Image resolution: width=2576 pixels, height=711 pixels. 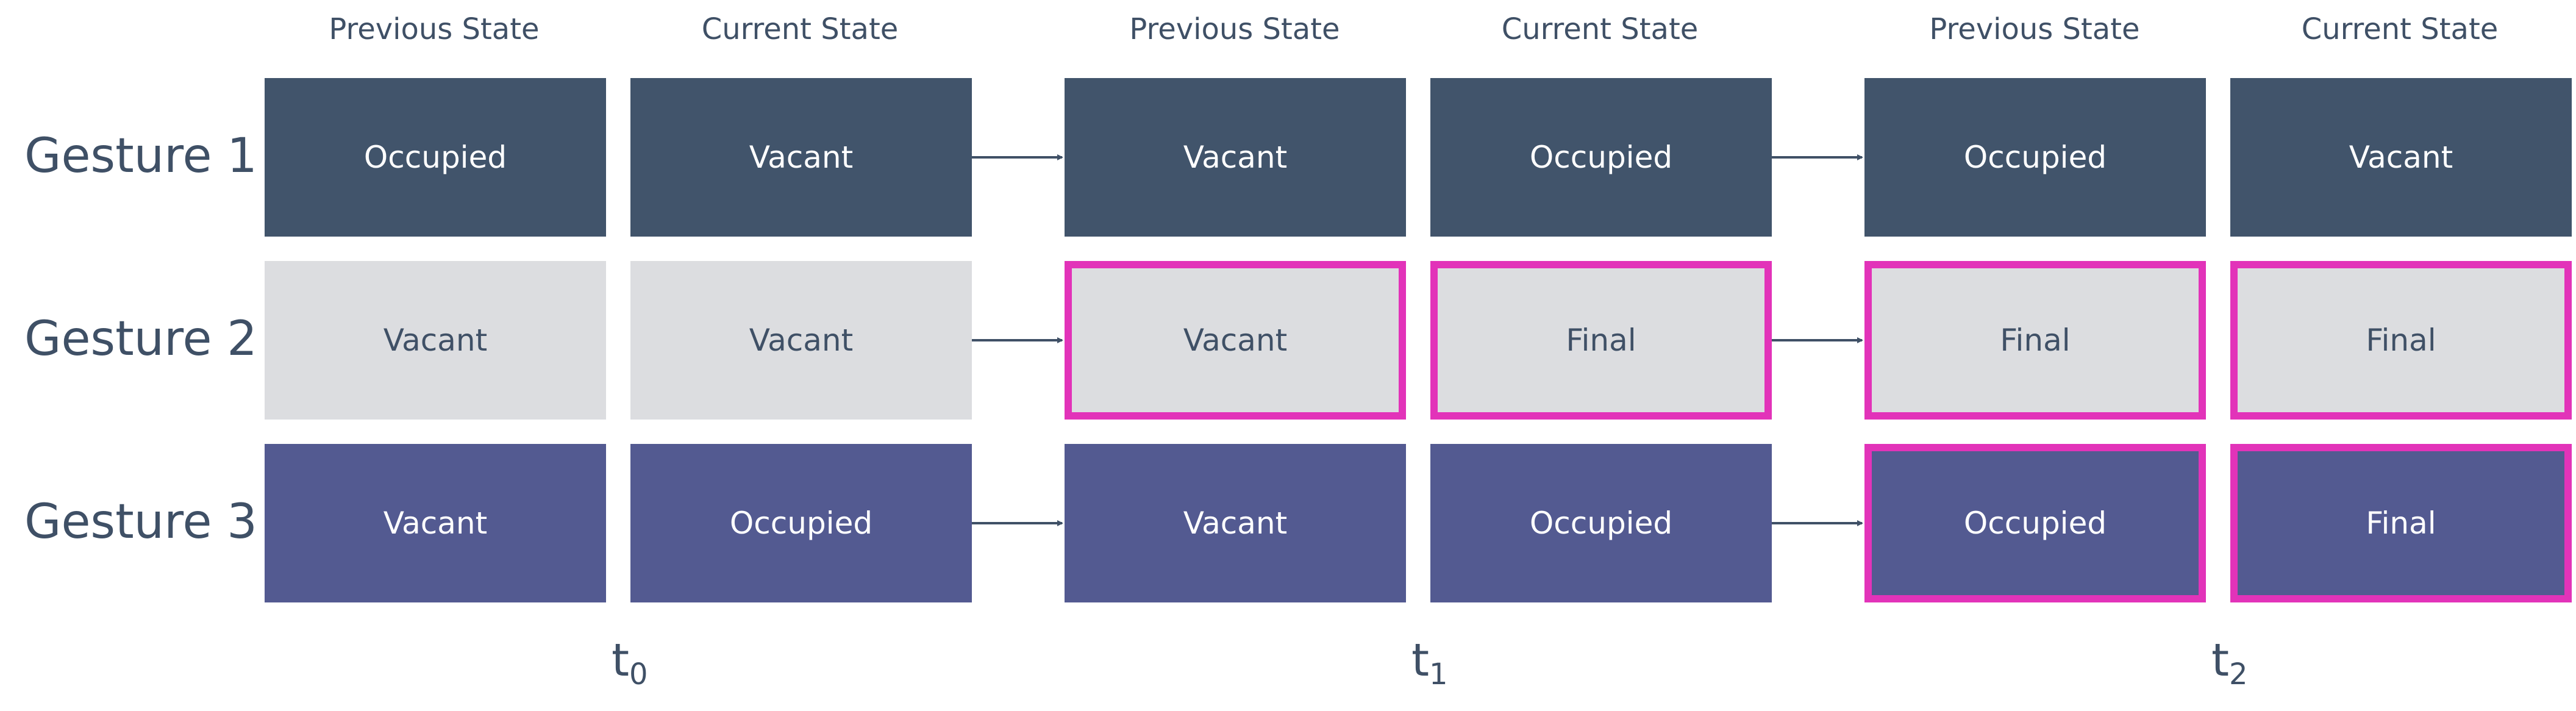 What do you see at coordinates (140, 339) in the screenshot?
I see `row-label-gesture-2: Gesture 2` at bounding box center [140, 339].